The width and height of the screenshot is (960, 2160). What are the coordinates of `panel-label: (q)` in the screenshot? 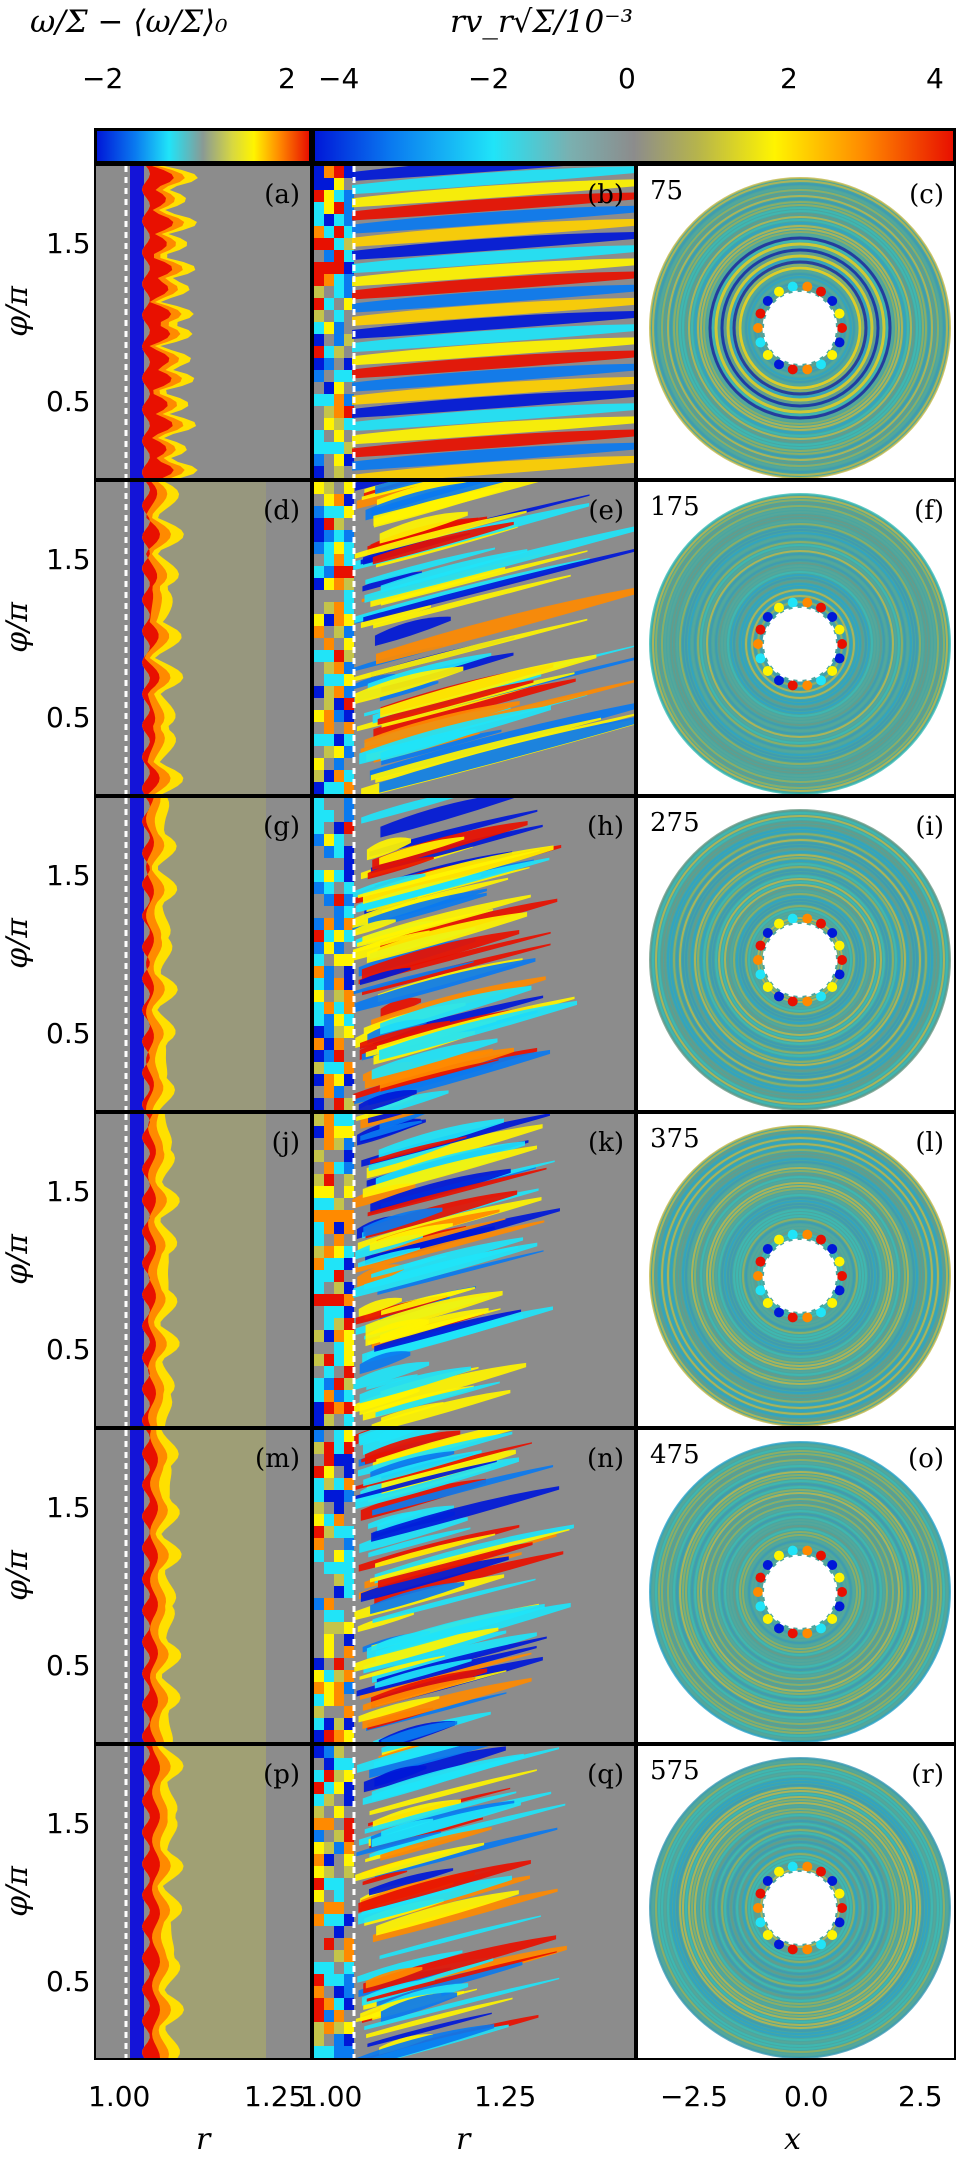 It's located at (605, 1775).